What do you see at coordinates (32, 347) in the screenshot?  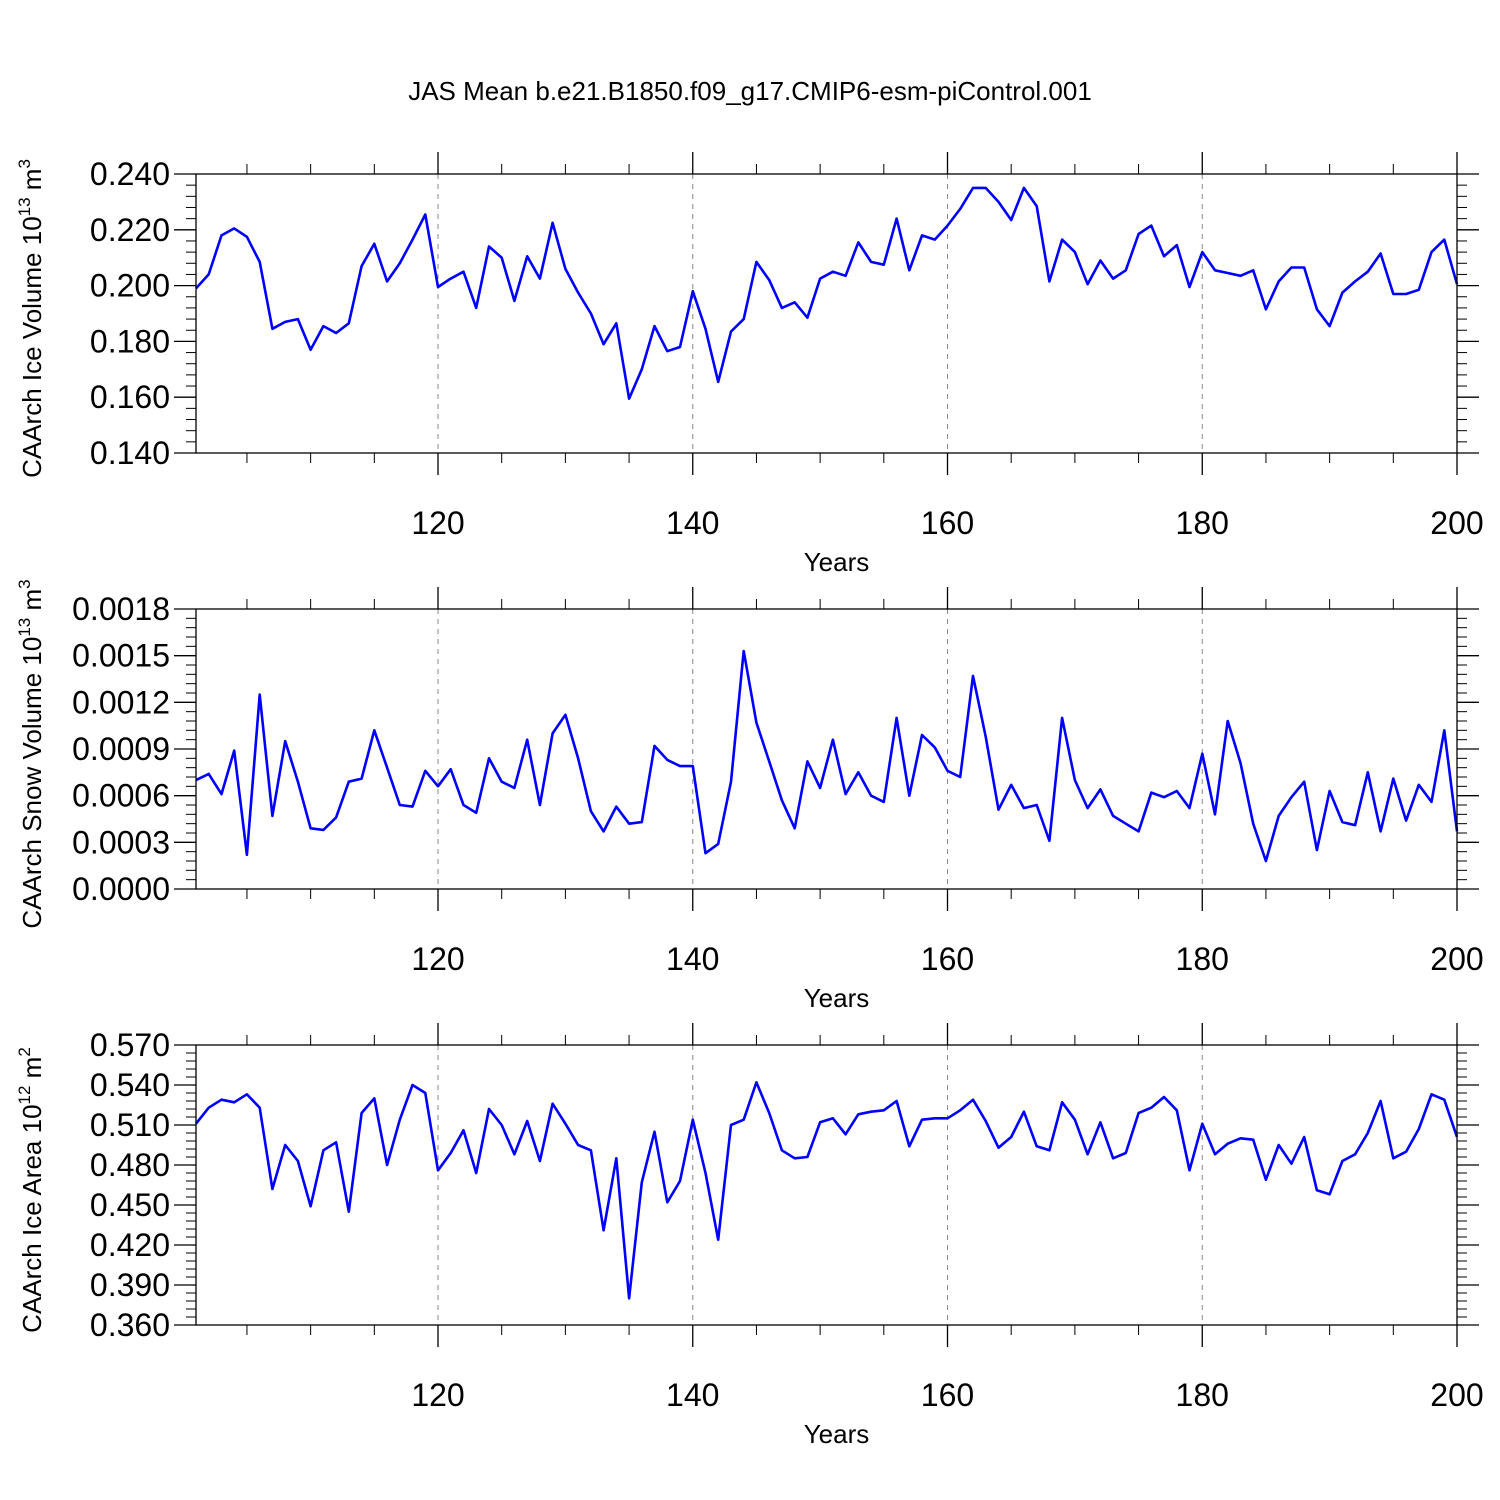 I see `y-label-text: CAArch Ice Volume 10` at bounding box center [32, 347].